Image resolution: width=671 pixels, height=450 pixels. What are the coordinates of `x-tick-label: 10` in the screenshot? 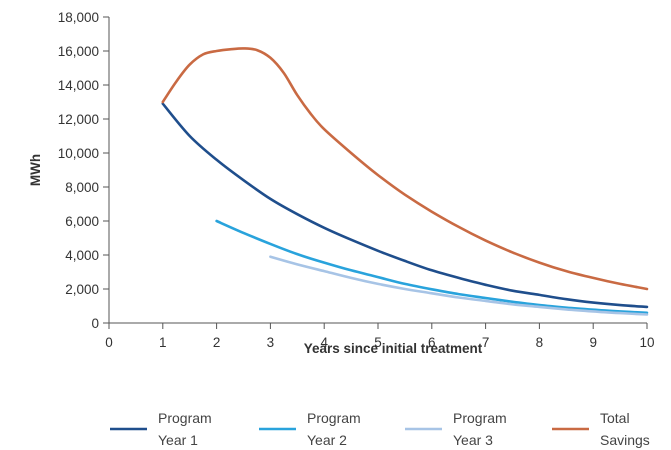 It's located at (646, 342).